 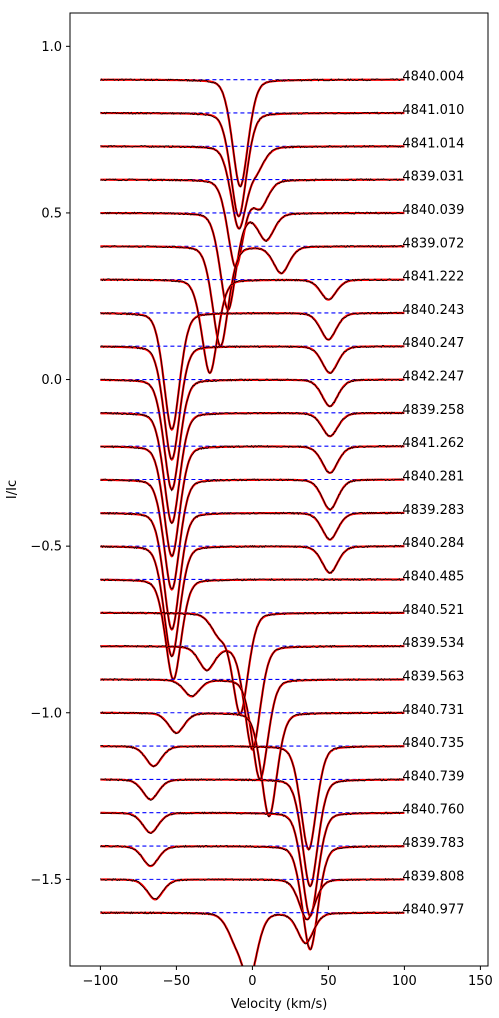 I want to click on epoch-label: 4839.072, so click(x=433, y=243).